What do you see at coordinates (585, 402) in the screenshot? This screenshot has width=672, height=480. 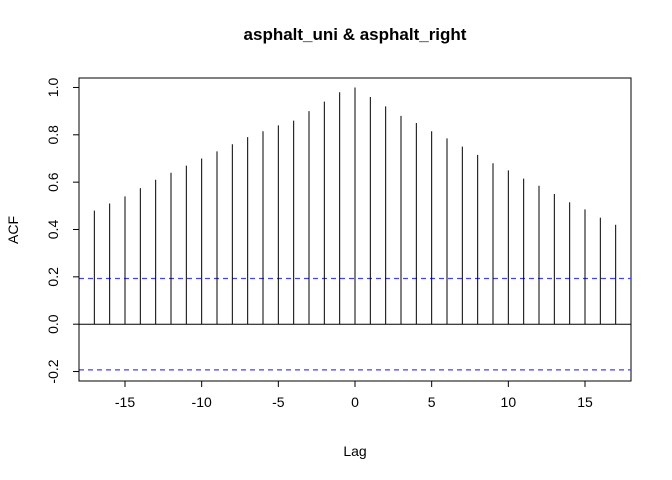 I see `x-tick-label: 15` at bounding box center [585, 402].